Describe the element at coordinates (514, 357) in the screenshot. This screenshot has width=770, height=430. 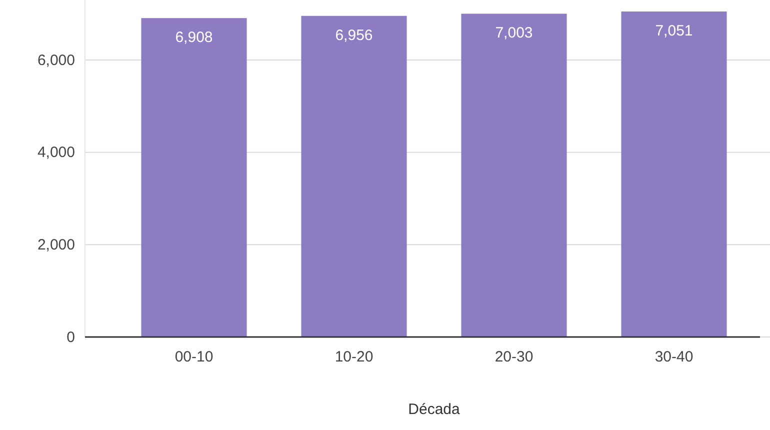
I see `x-tick-label: 20-30` at that location.